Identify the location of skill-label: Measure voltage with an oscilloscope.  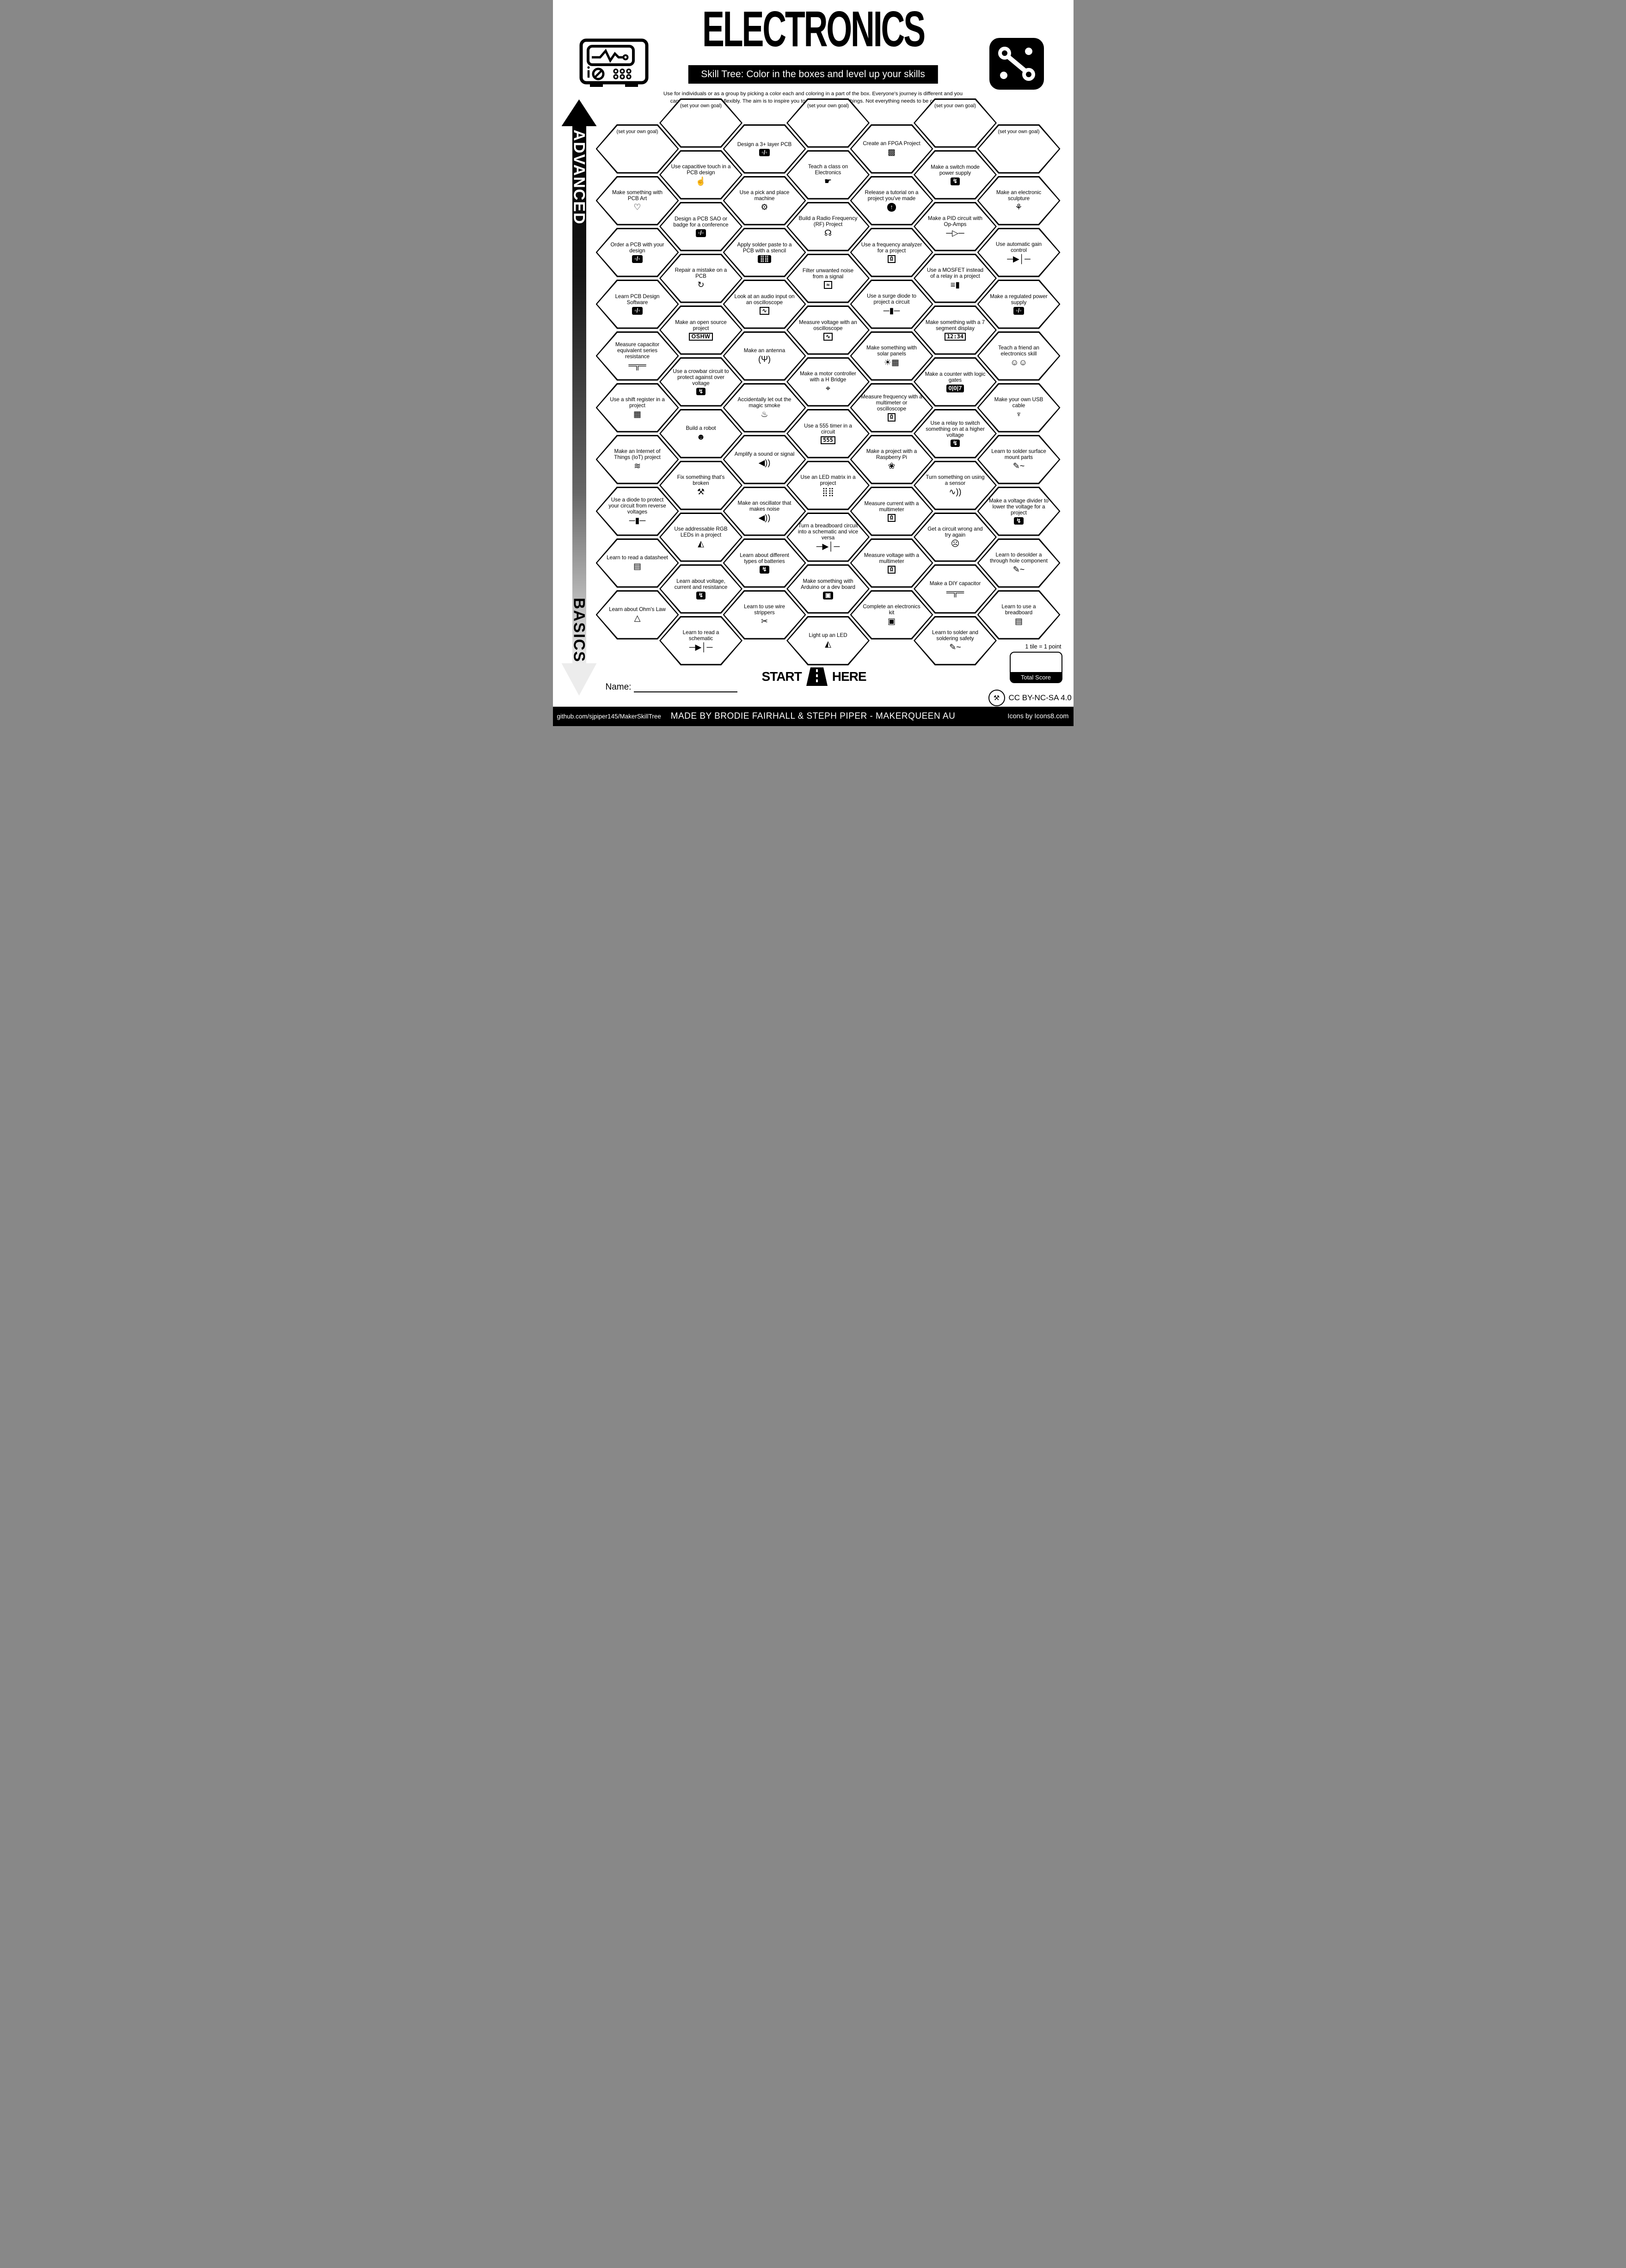
(828, 325).